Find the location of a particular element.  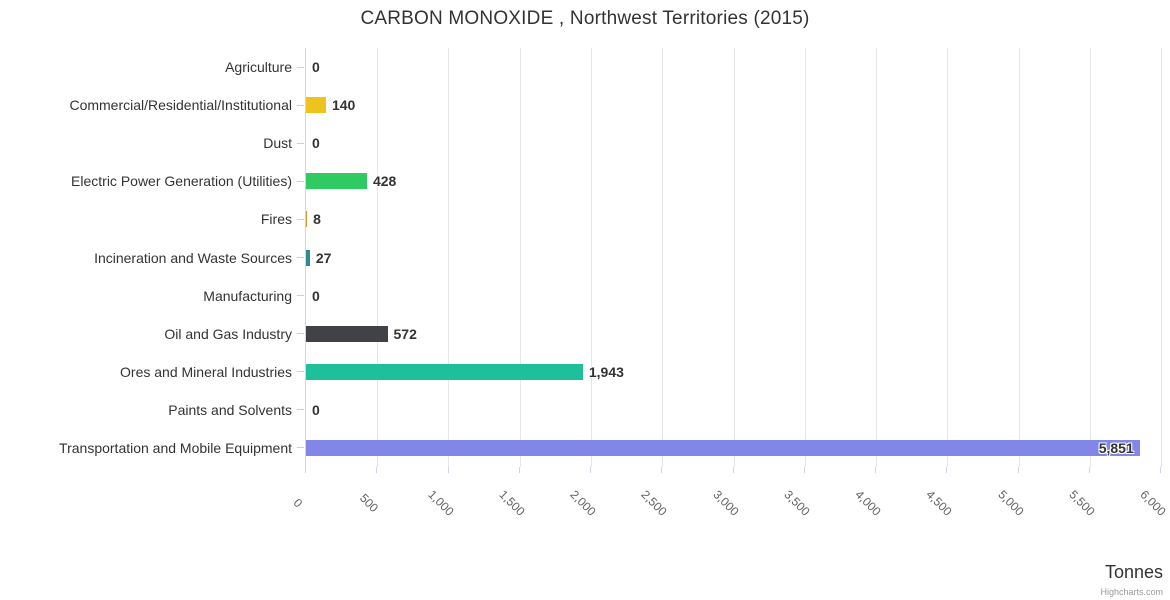

value-label: 572 is located at coordinates (405, 333).